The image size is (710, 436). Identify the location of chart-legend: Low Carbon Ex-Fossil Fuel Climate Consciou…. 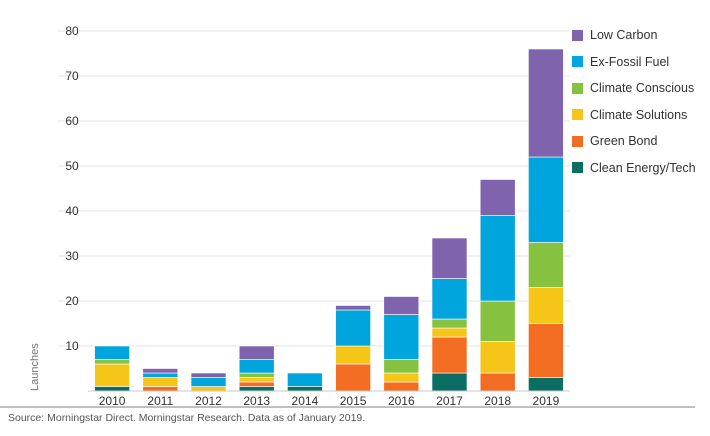
(634, 101).